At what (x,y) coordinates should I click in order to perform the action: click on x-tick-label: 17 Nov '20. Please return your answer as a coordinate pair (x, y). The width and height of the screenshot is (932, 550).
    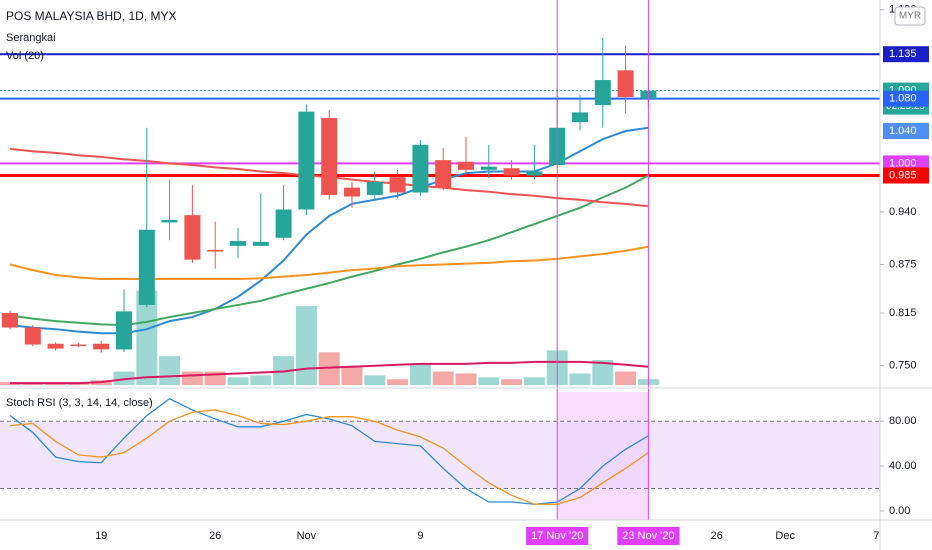
    Looking at the image, I should click on (557, 536).